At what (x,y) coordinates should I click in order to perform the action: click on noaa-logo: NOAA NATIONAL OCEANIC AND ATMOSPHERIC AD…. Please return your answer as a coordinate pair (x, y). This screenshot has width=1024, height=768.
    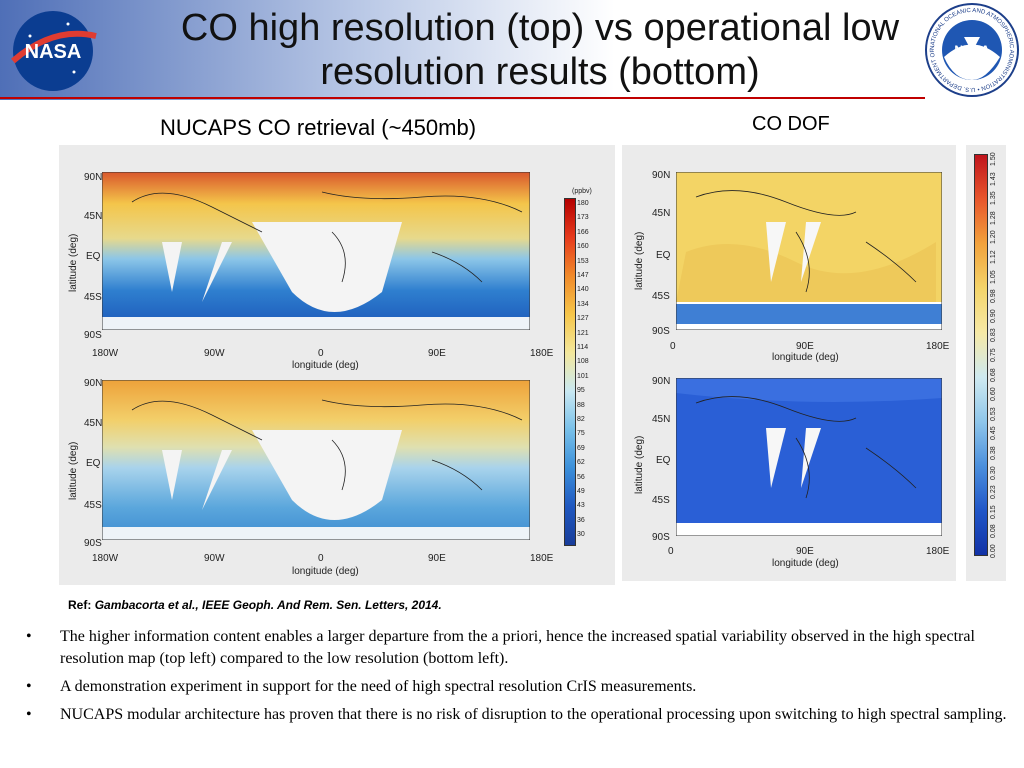
    Looking at the image, I should click on (971, 49).